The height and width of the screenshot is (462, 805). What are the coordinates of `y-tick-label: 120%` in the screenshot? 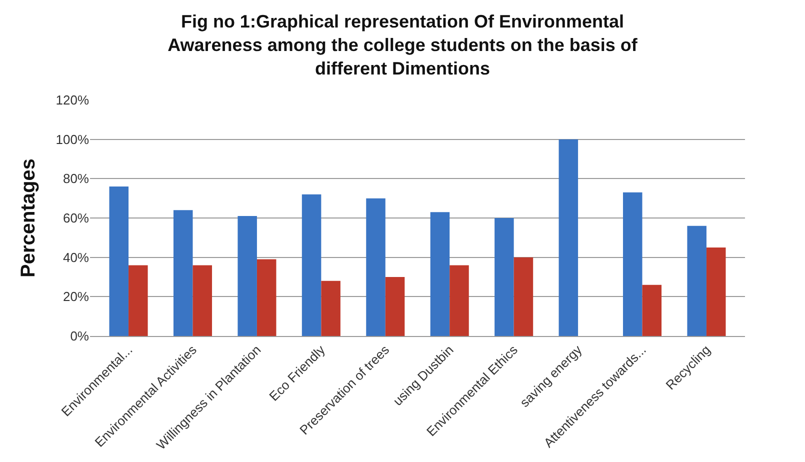 It's located at (73, 100).